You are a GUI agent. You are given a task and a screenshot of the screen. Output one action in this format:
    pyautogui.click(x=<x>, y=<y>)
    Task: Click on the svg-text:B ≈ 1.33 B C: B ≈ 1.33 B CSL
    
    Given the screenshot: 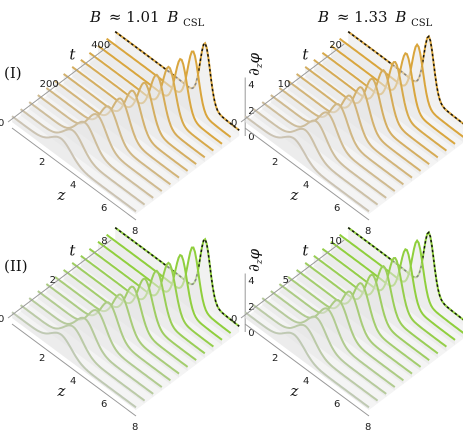 What is the action you would take?
    pyautogui.click(x=375, y=18)
    